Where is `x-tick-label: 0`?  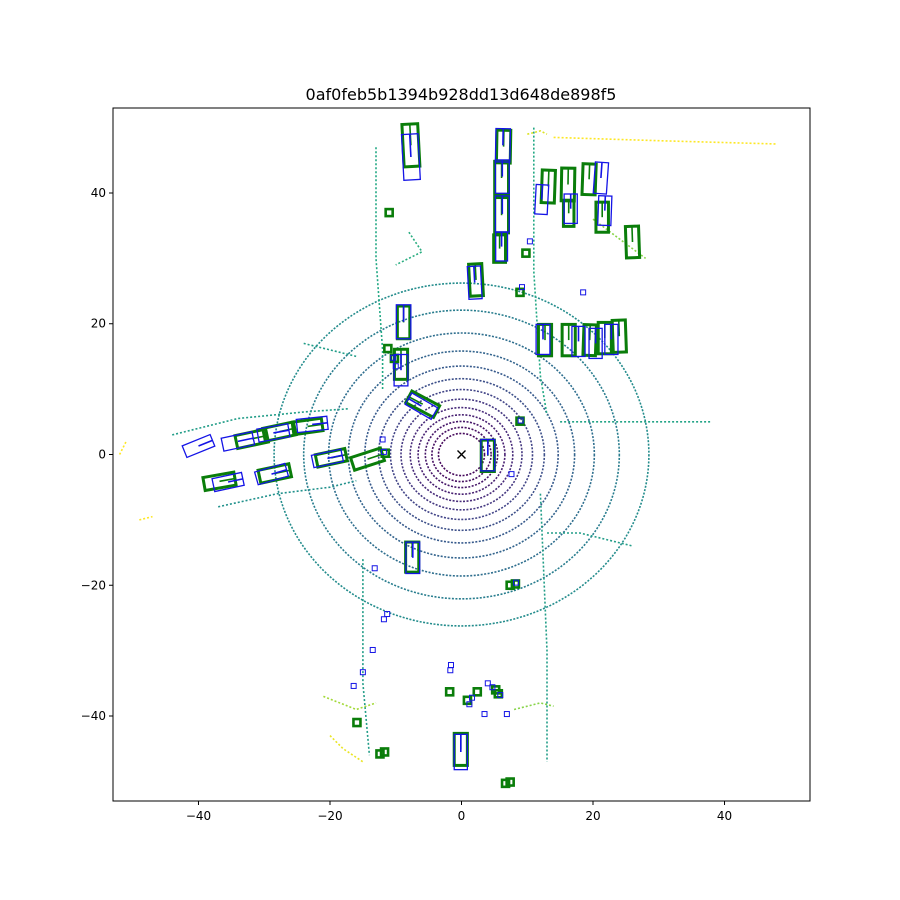
x-tick-label: 0 is located at coordinates (462, 816).